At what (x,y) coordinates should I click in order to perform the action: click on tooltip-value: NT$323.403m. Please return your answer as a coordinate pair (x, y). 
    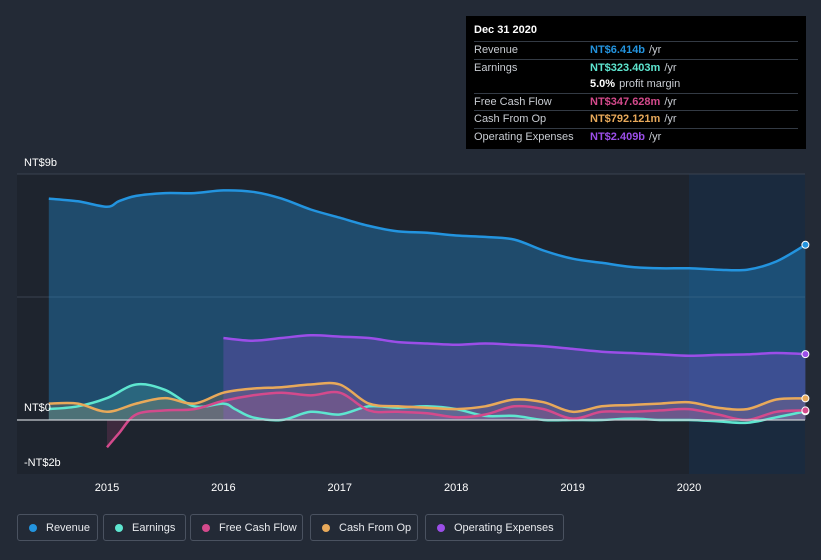
    Looking at the image, I should click on (625, 67).